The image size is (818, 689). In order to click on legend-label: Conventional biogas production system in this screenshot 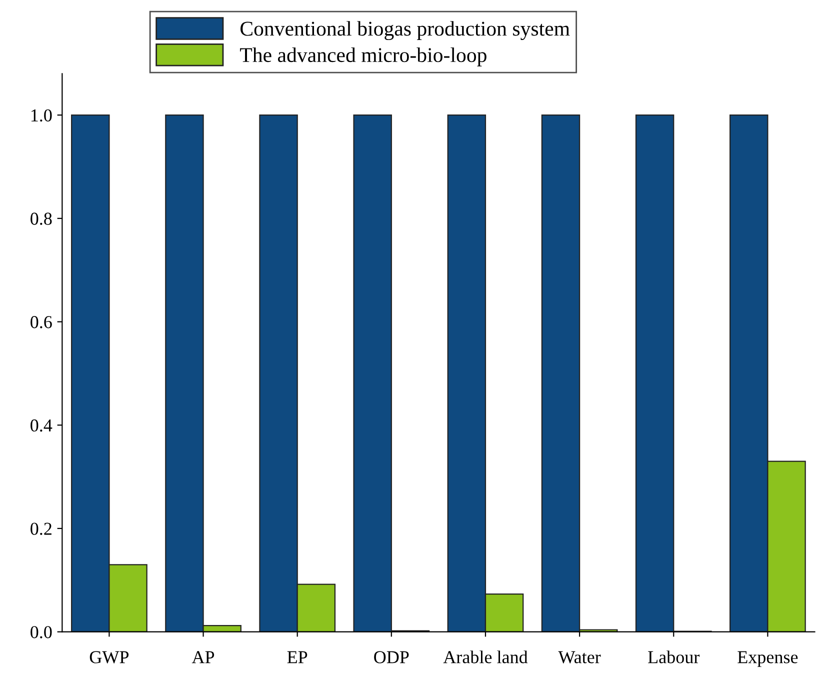, I will do `click(405, 30)`.